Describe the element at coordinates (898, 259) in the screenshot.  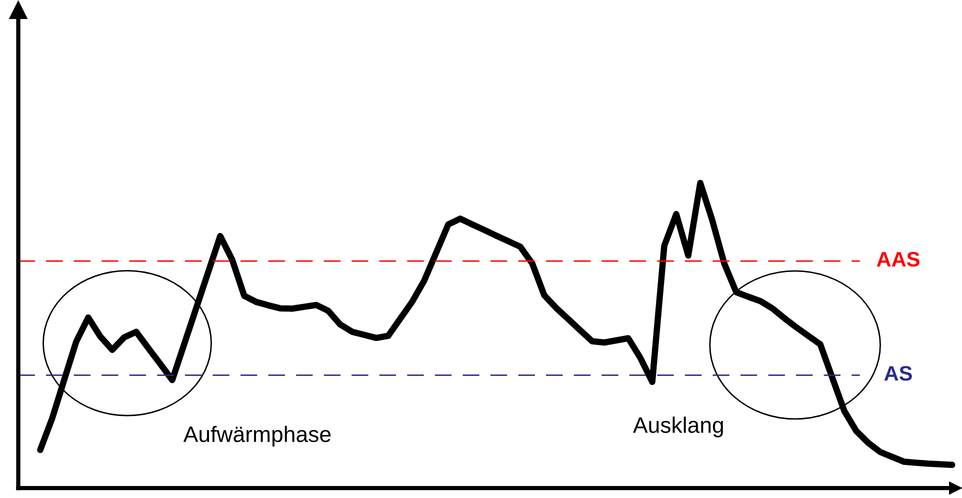
I see `ref-line-label: AAS` at that location.